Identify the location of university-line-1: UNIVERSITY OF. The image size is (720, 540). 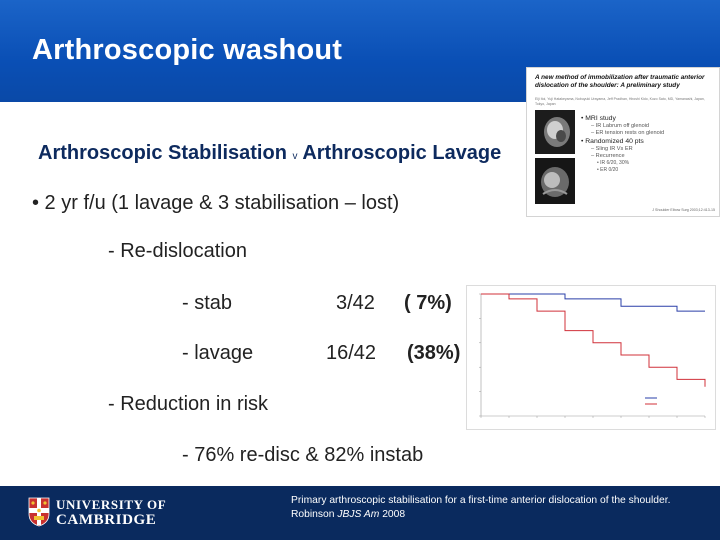
(111, 504).